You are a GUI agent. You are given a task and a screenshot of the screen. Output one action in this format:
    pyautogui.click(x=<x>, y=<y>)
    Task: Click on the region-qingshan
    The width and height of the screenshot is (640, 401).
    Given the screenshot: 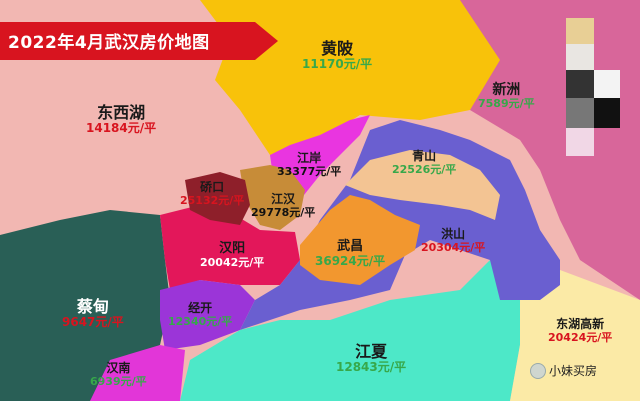 What is the action you would take?
    pyautogui.click(x=422, y=185)
    